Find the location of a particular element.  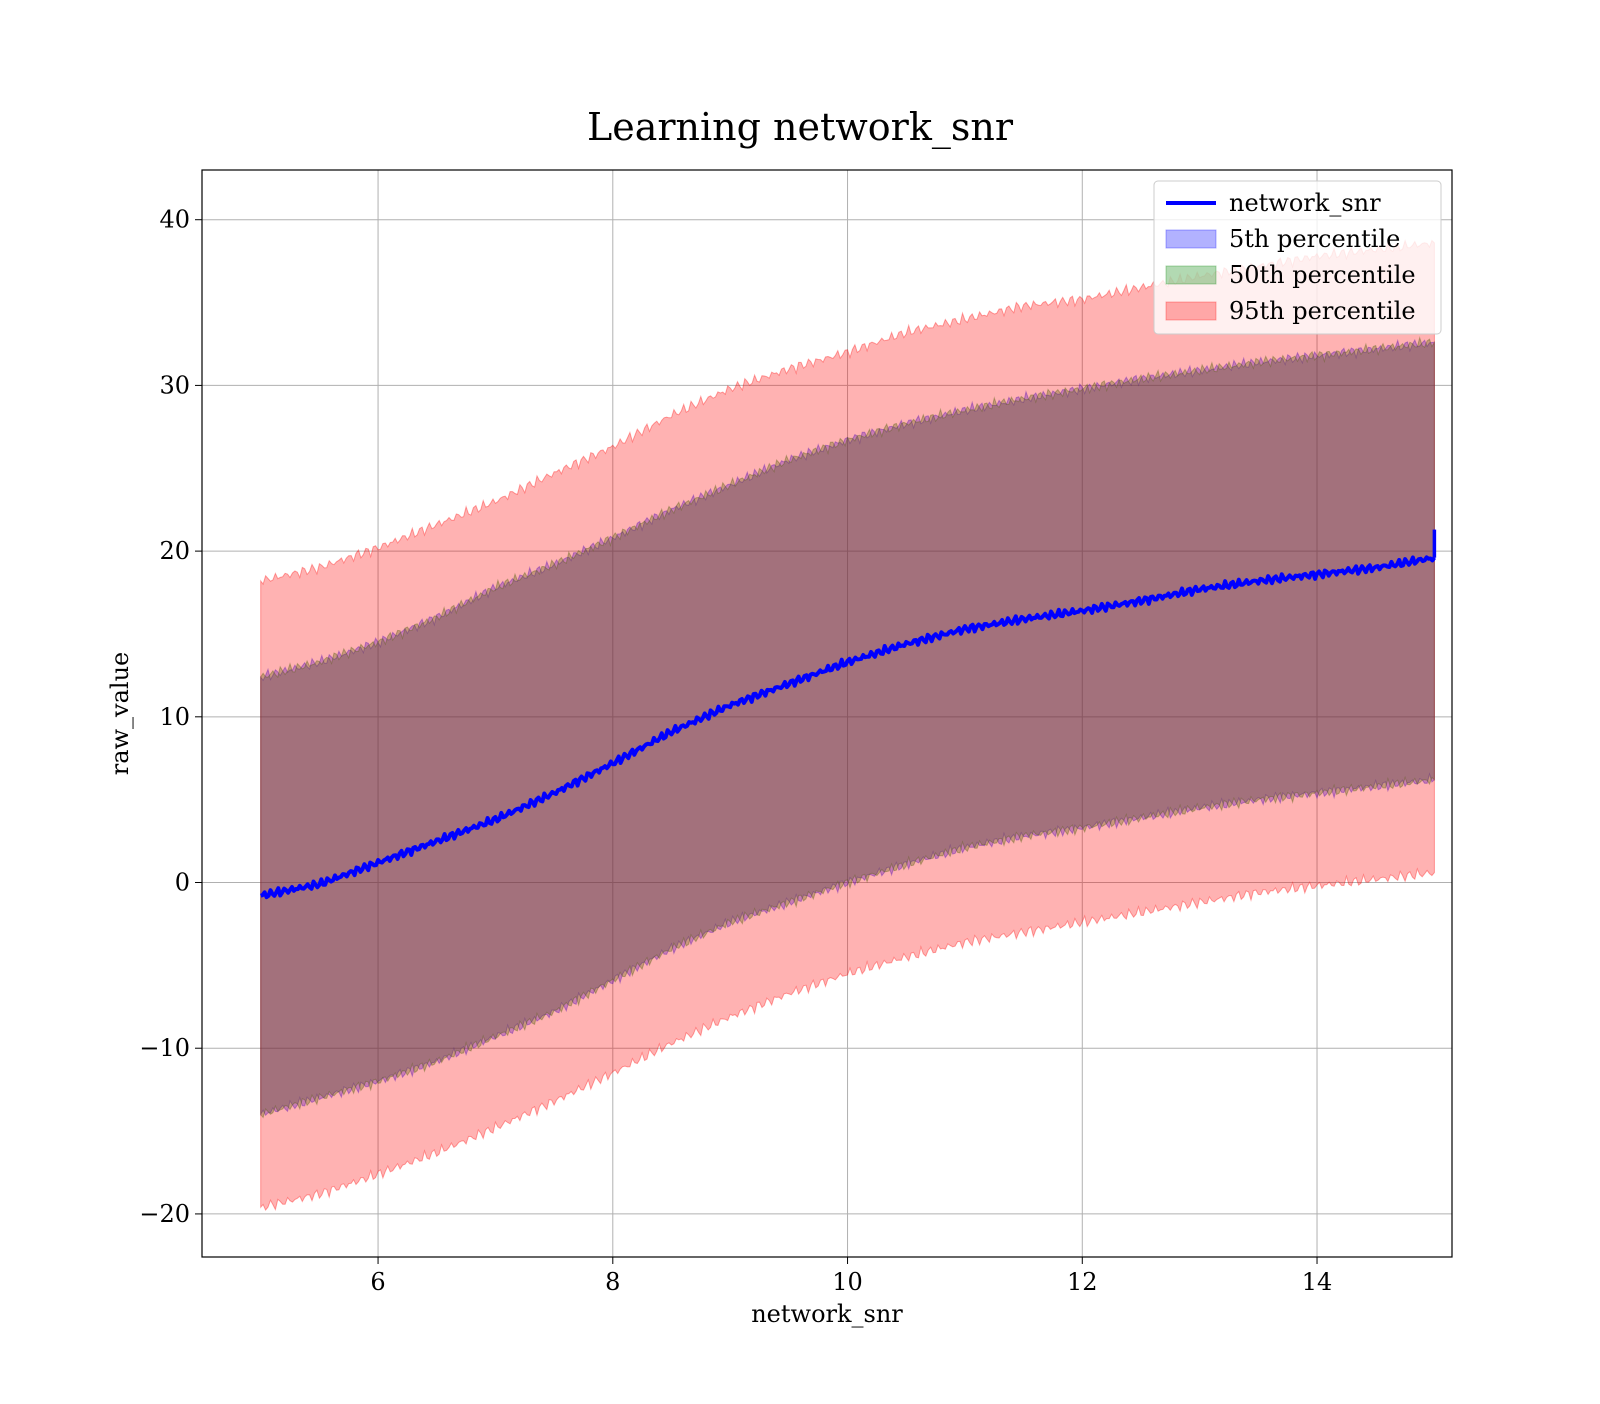

y-tick-label: 20 is located at coordinates (174, 551).